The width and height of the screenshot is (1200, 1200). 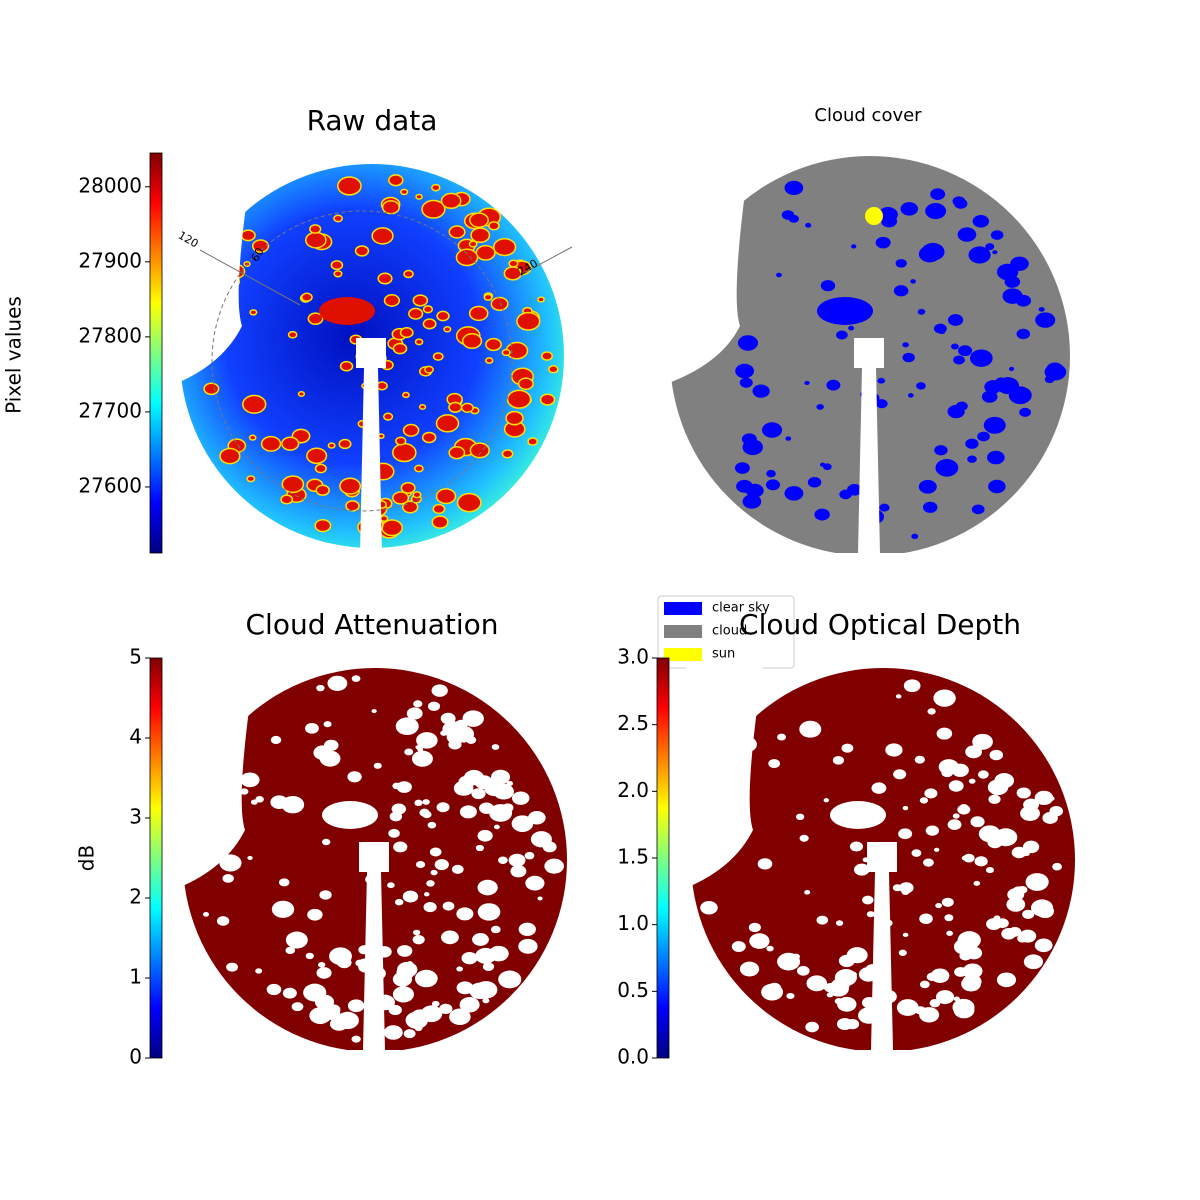 I want to click on polar-axis, so click(x=546, y=261).